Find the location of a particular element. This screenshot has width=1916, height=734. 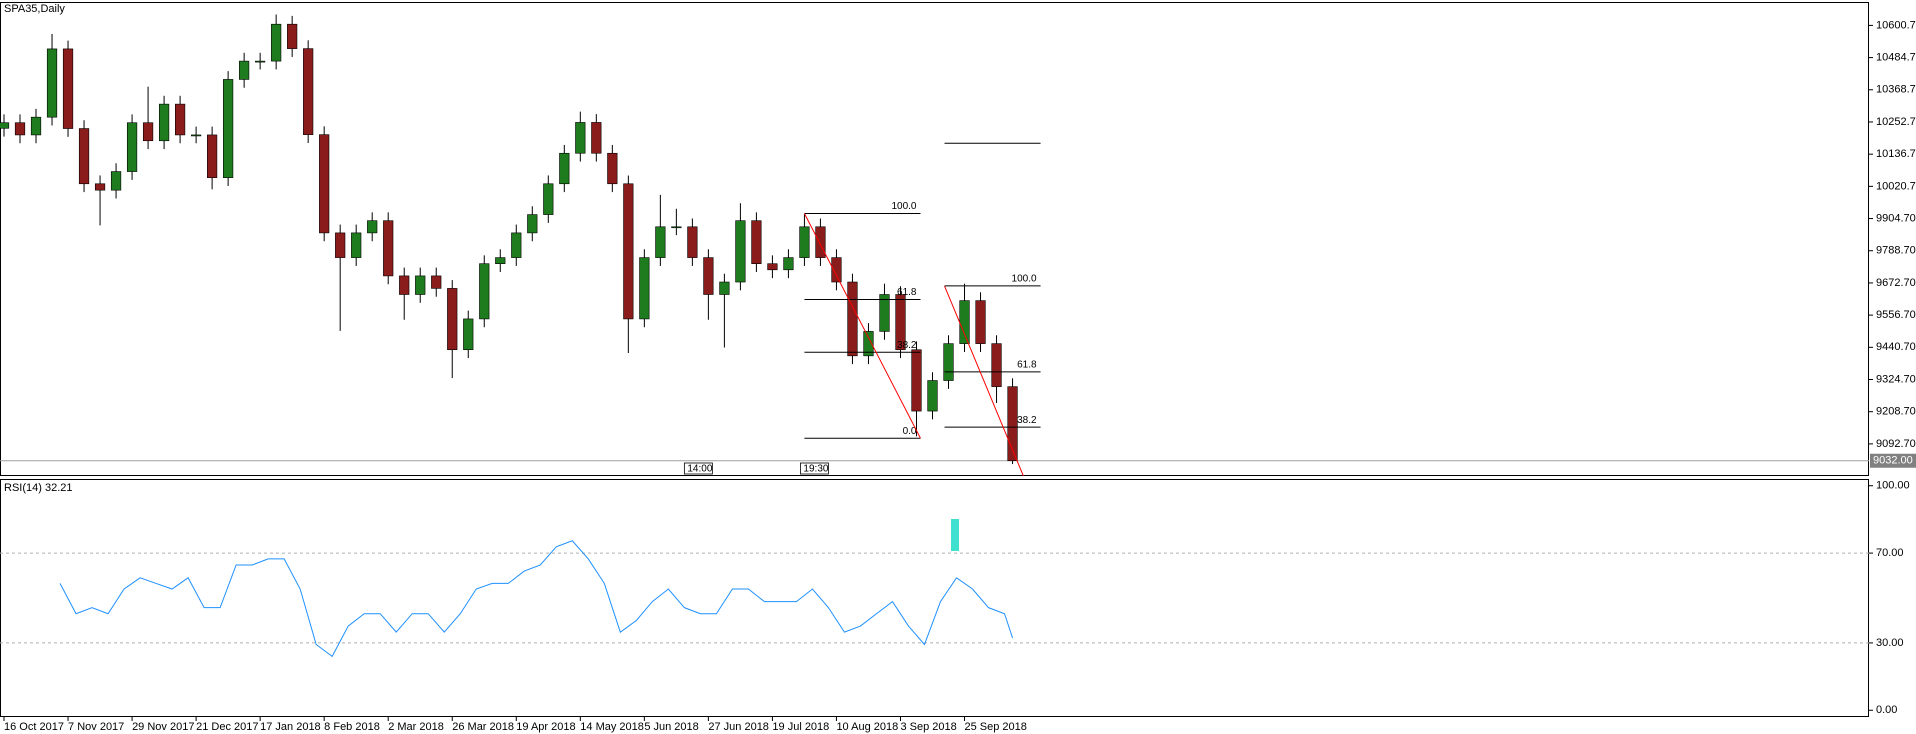

y-tick-label: 10020.70 is located at coordinates (1896, 186).